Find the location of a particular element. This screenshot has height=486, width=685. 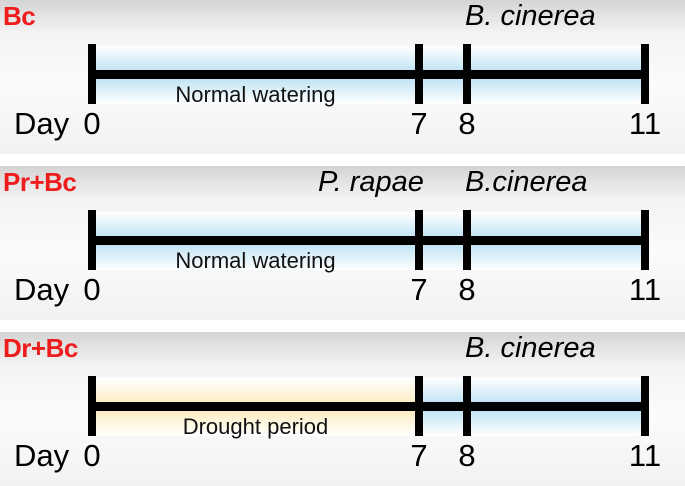

treatment-label: Pr+Bc is located at coordinates (40, 182).